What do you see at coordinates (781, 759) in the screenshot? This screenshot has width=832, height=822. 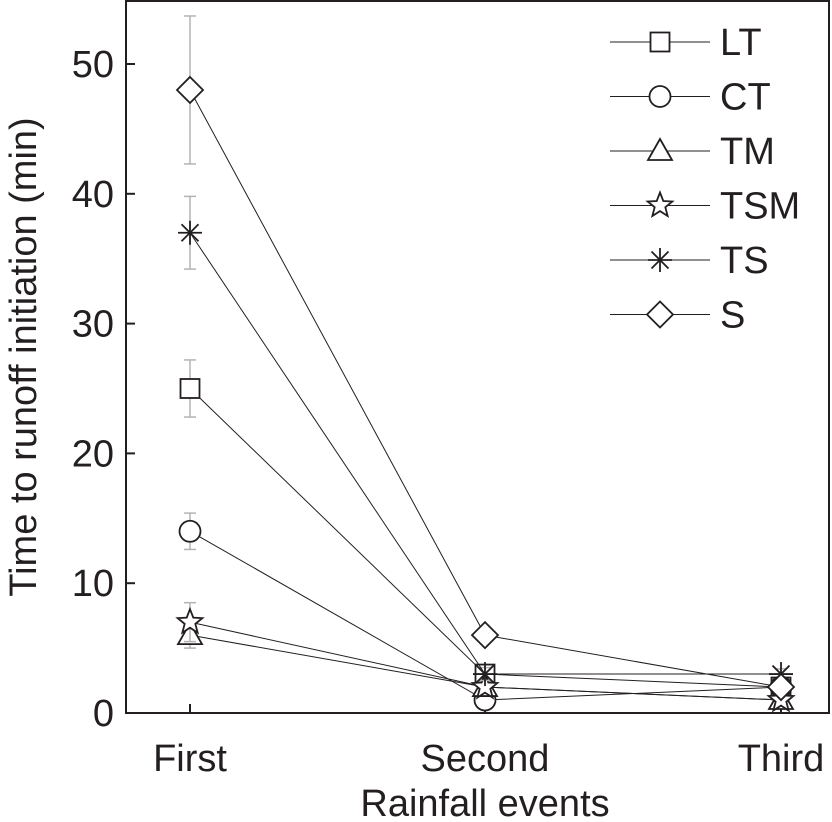 I see `x-tick-label-third: Third` at bounding box center [781, 759].